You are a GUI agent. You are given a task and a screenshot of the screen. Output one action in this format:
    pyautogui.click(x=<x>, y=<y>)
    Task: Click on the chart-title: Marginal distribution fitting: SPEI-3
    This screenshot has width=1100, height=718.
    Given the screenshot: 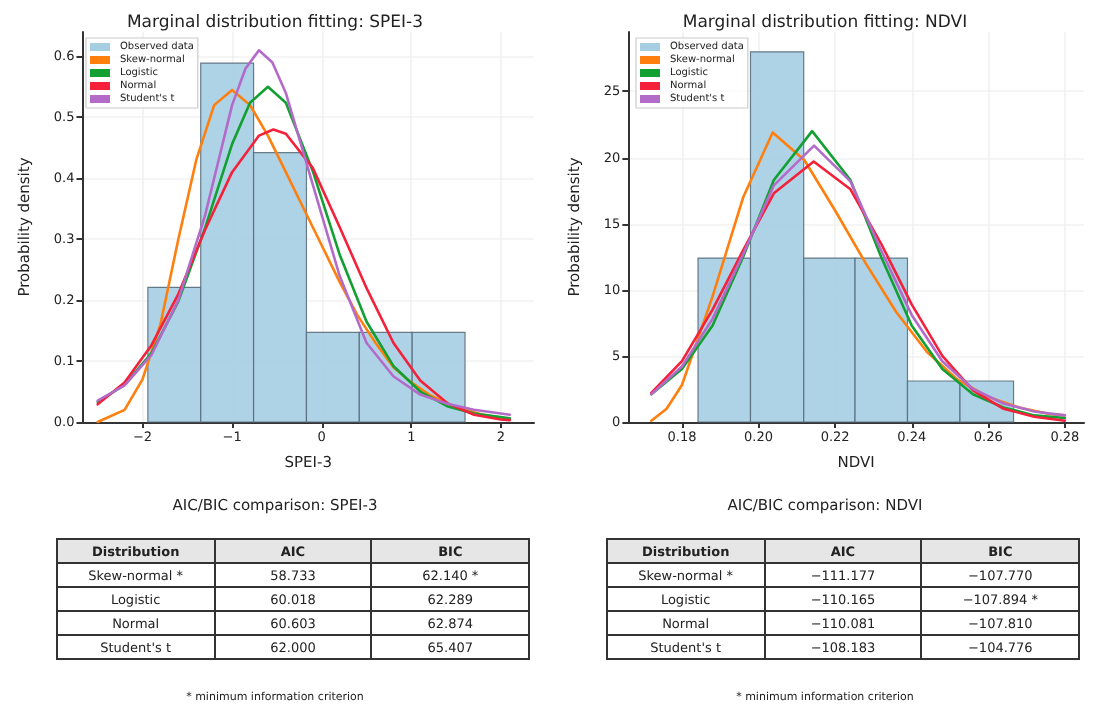 What is the action you would take?
    pyautogui.click(x=275, y=23)
    